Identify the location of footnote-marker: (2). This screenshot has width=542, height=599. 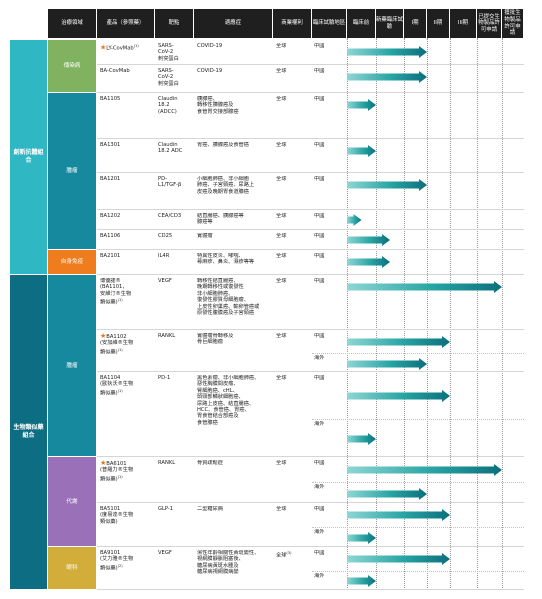
(120, 565).